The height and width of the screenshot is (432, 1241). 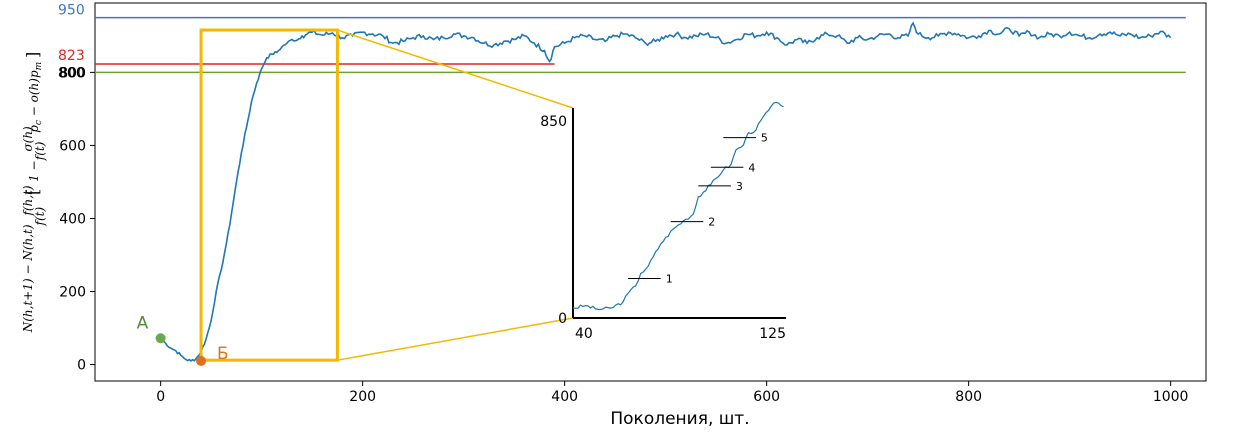 I want to click on y-tick-label-2: 400, so click(x=72, y=219).